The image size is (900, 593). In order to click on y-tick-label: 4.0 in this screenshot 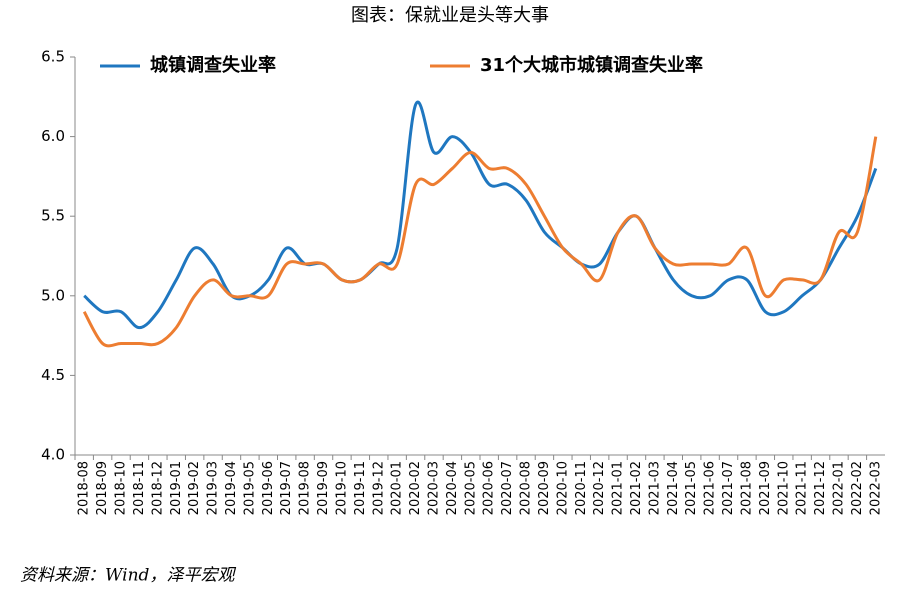, I will do `click(53, 455)`.